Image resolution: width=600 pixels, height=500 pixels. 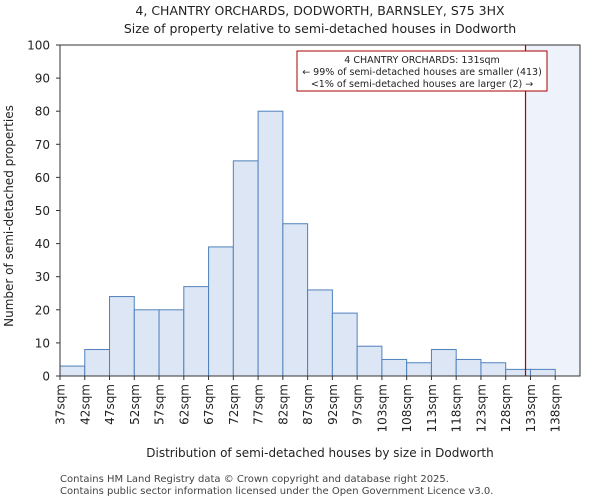 I want to click on x-tick-label: 138sqm, so click(x=556, y=408).